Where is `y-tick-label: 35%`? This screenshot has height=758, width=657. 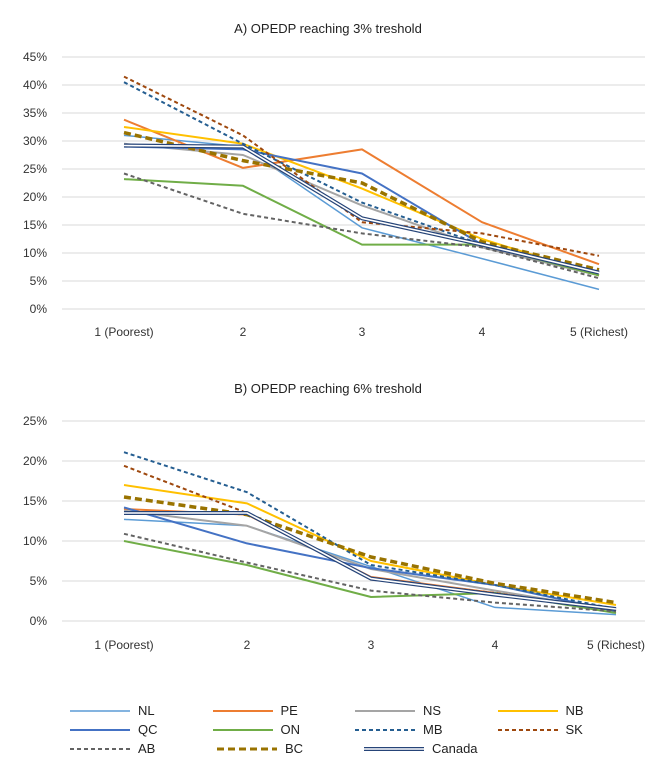 y-tick-label: 35% is located at coordinates (35, 113).